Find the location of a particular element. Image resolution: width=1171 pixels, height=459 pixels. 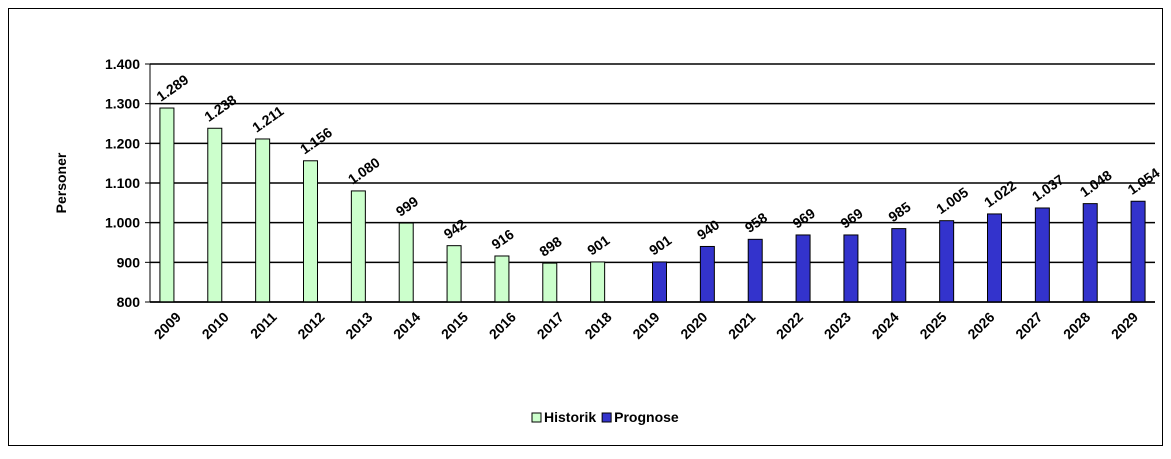

y-tick-label: 900 is located at coordinates (129, 262).